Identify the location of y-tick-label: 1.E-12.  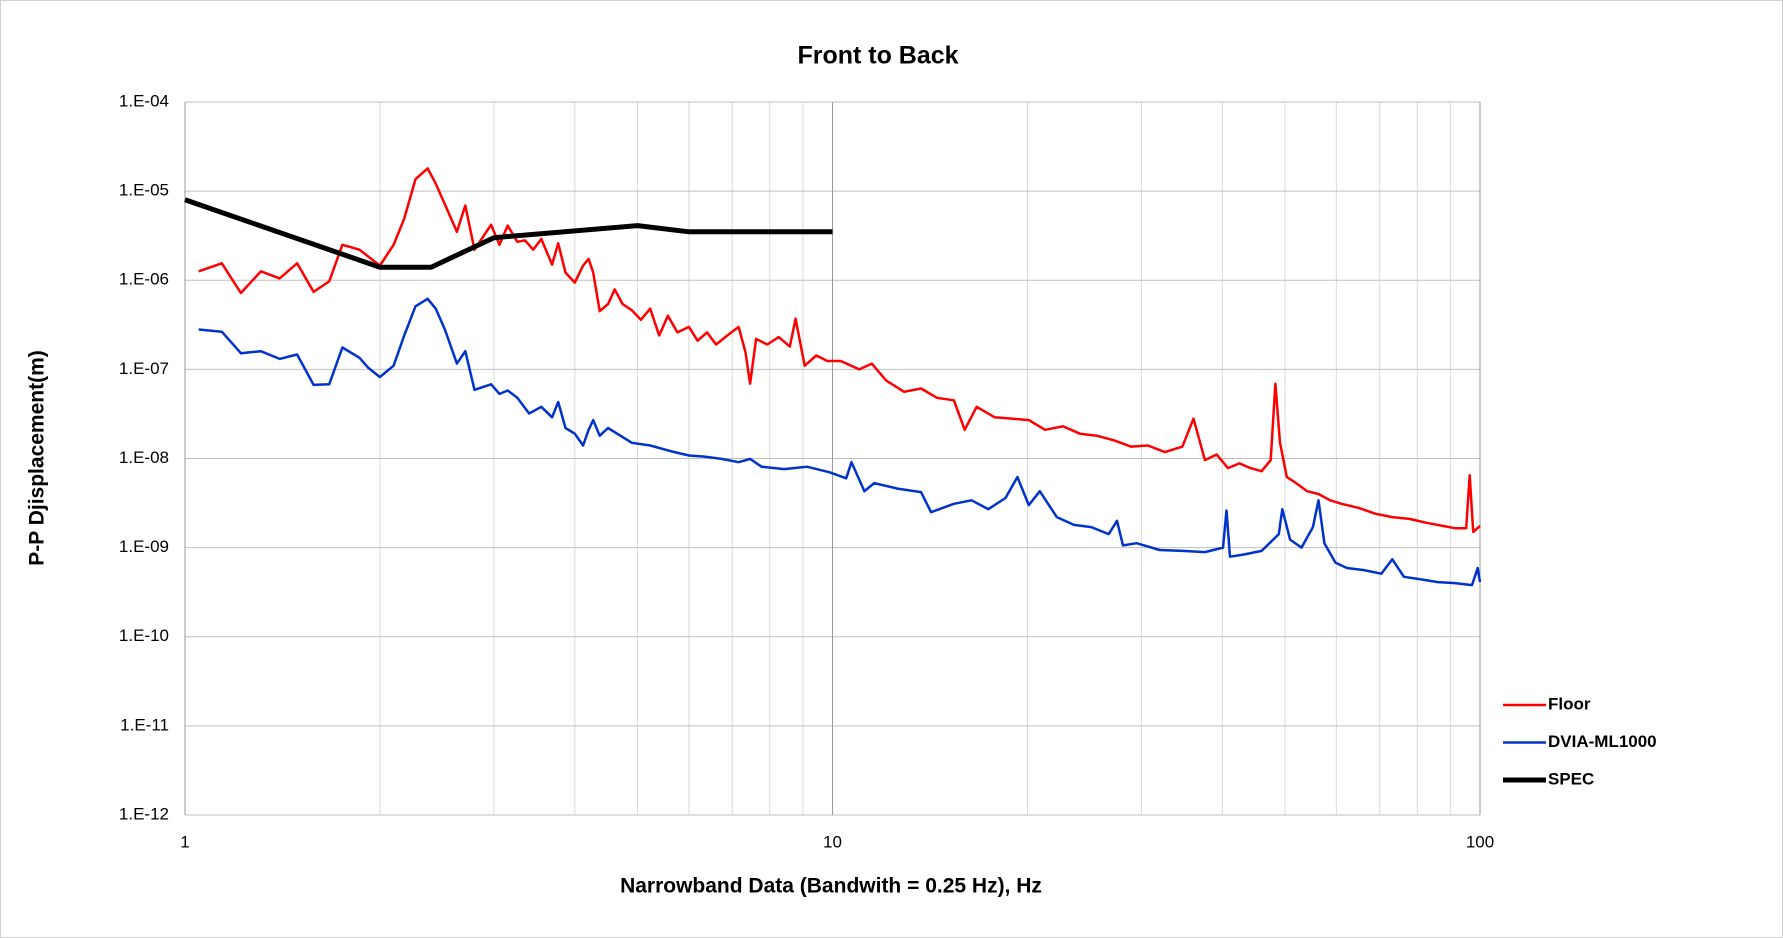
(144, 813).